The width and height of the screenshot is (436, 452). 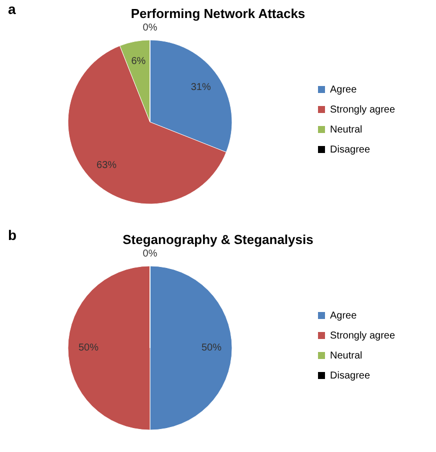 I want to click on chart-title: Performing Network Attacks, so click(x=218, y=13).